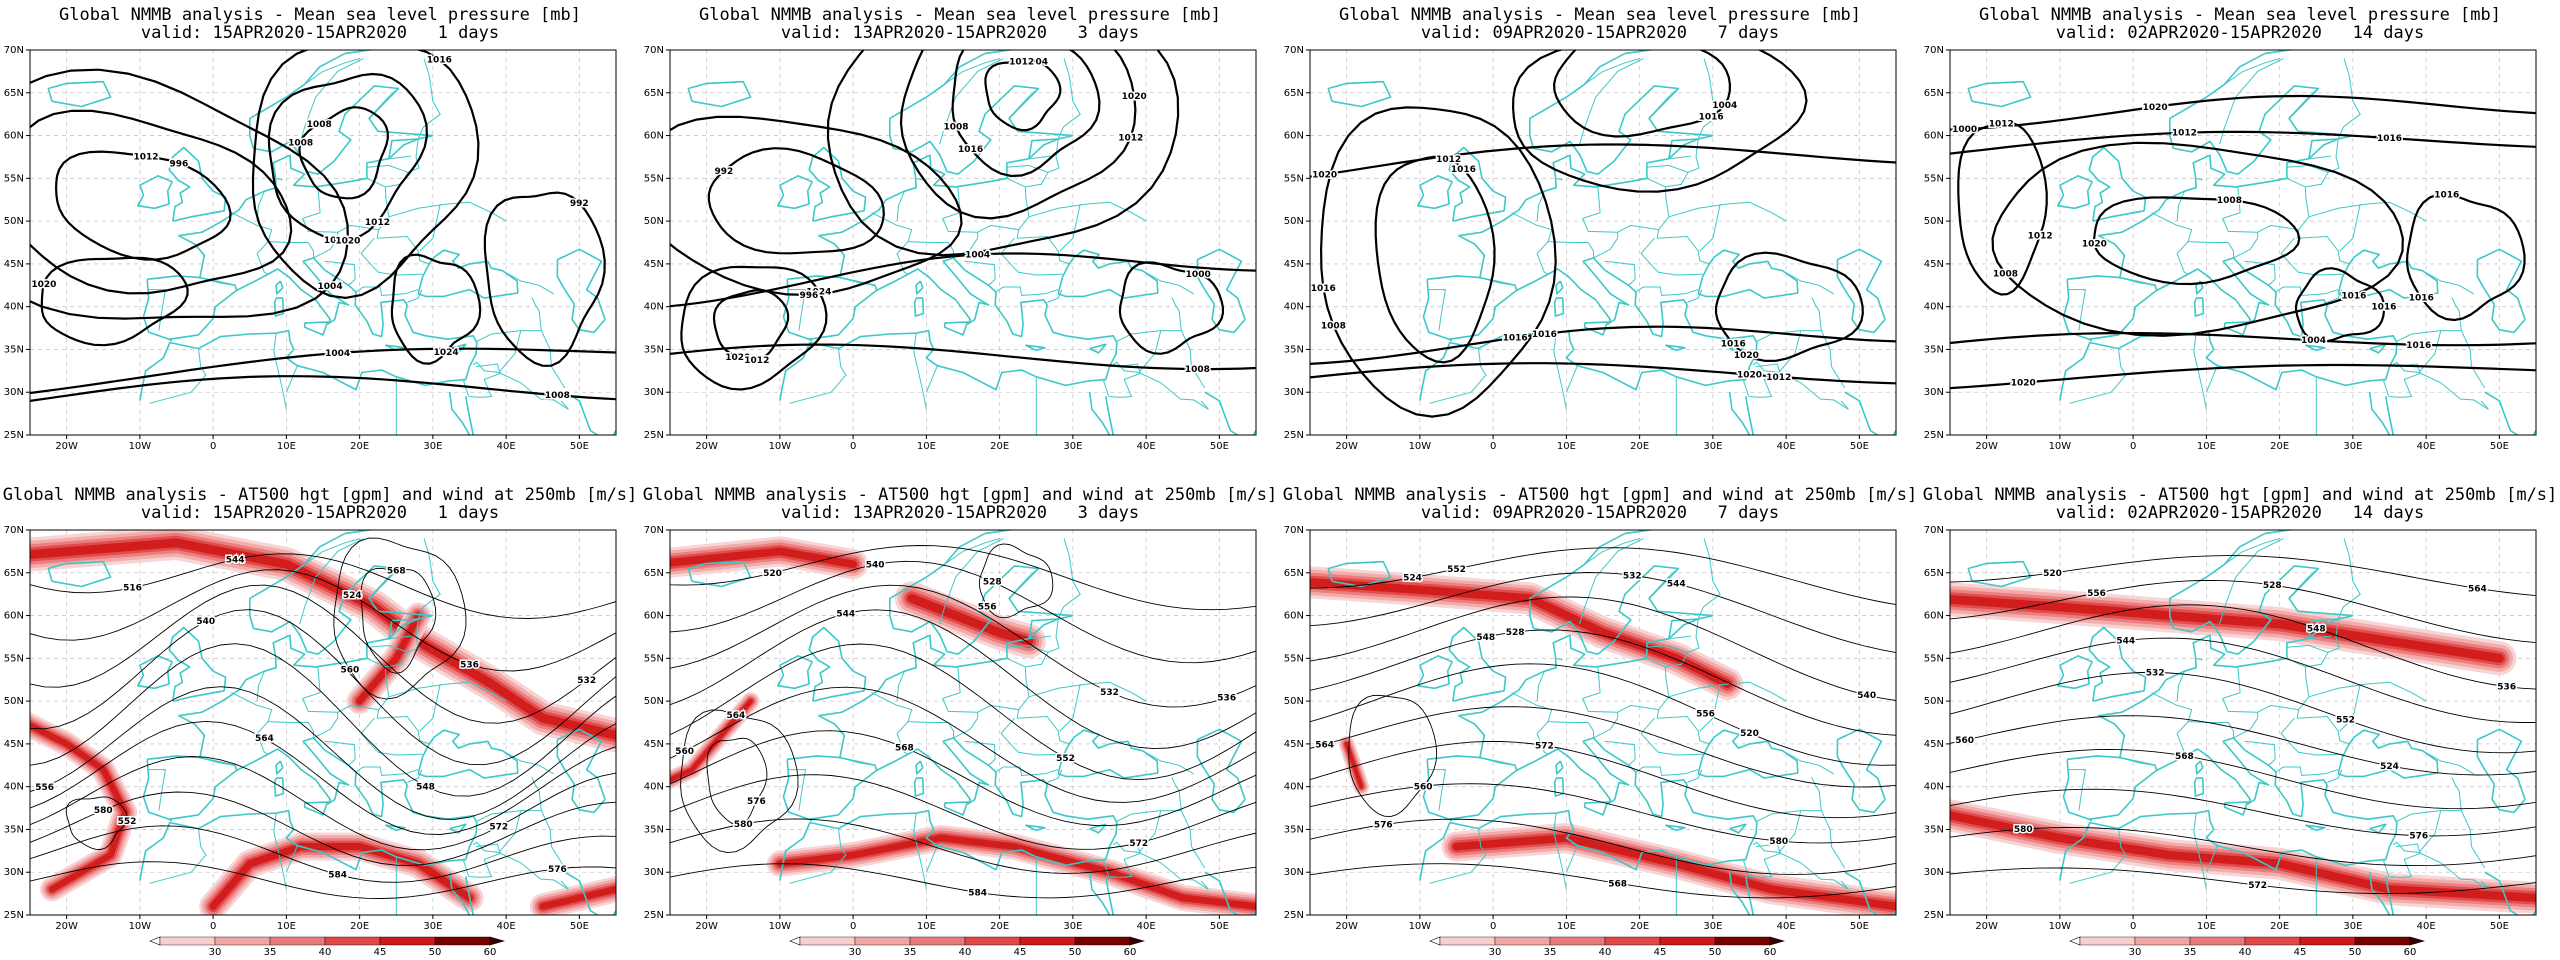 The width and height of the screenshot is (2560, 960). What do you see at coordinates (910, 952) in the screenshot?
I see `colorbar-label: 35` at bounding box center [910, 952].